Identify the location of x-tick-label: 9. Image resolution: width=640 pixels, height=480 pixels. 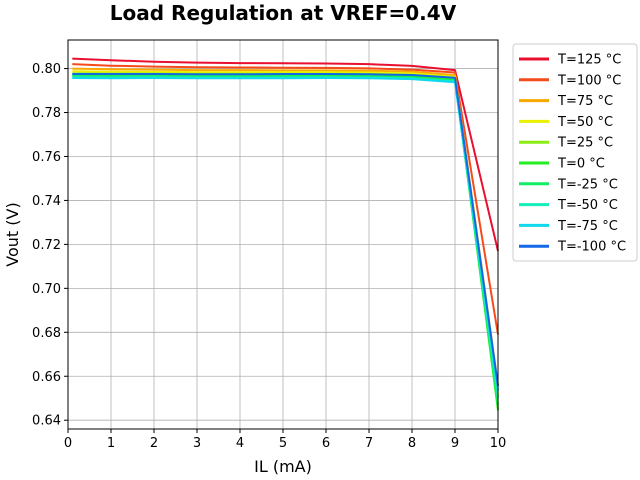
(455, 443).